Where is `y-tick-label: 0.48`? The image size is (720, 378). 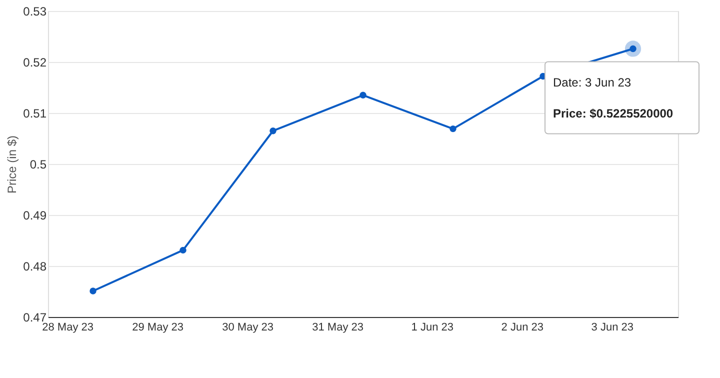 y-tick-label: 0.48 is located at coordinates (35, 267).